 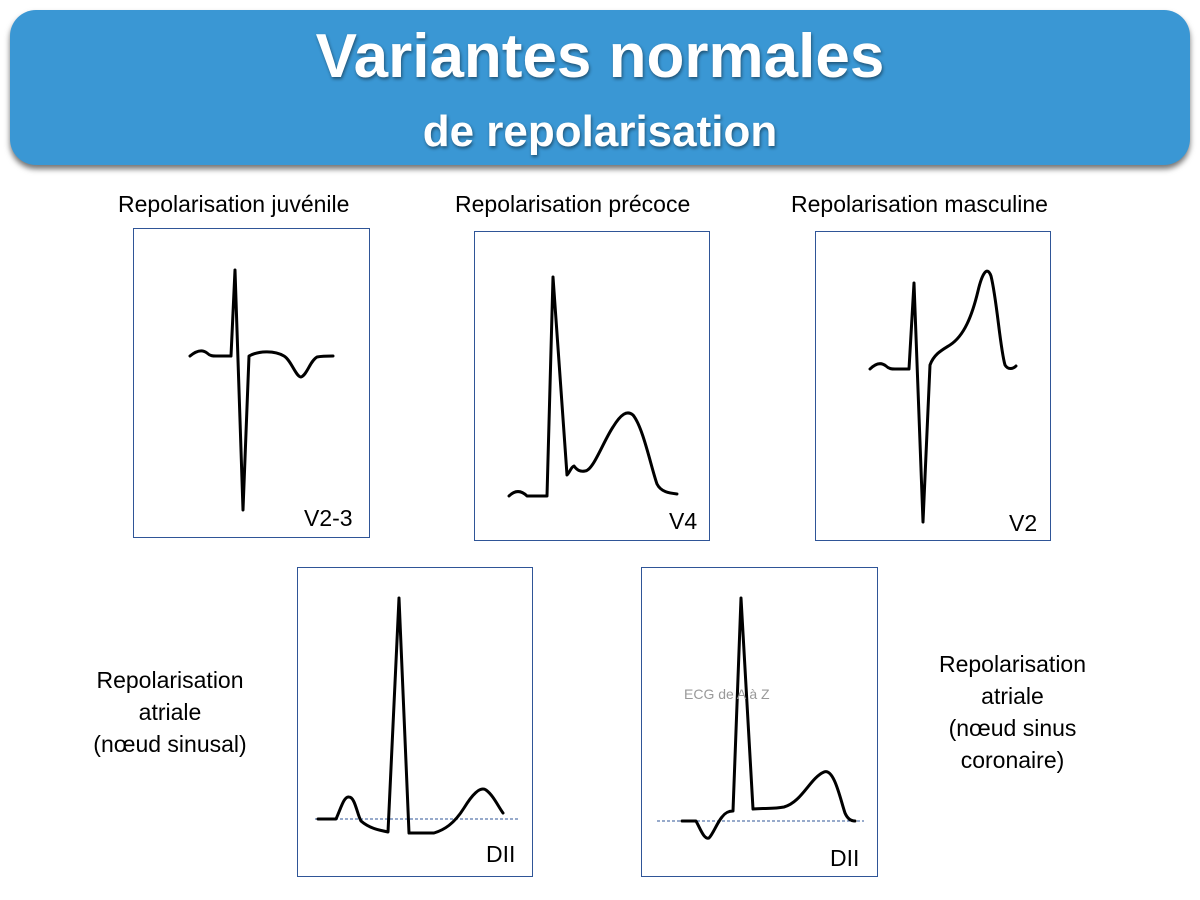 I want to click on caption-line: (nœud sinus, so click(x=1012, y=728).